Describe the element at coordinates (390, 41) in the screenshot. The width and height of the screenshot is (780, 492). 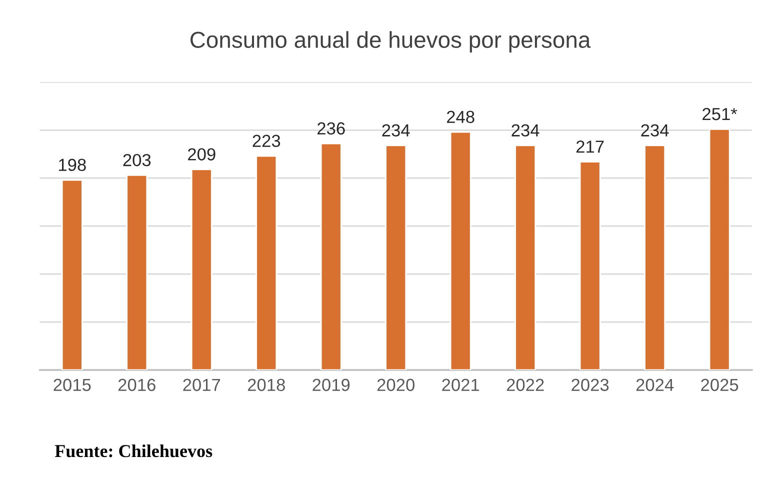
I see `chart-title: Consumo anual de huevos por persona` at that location.